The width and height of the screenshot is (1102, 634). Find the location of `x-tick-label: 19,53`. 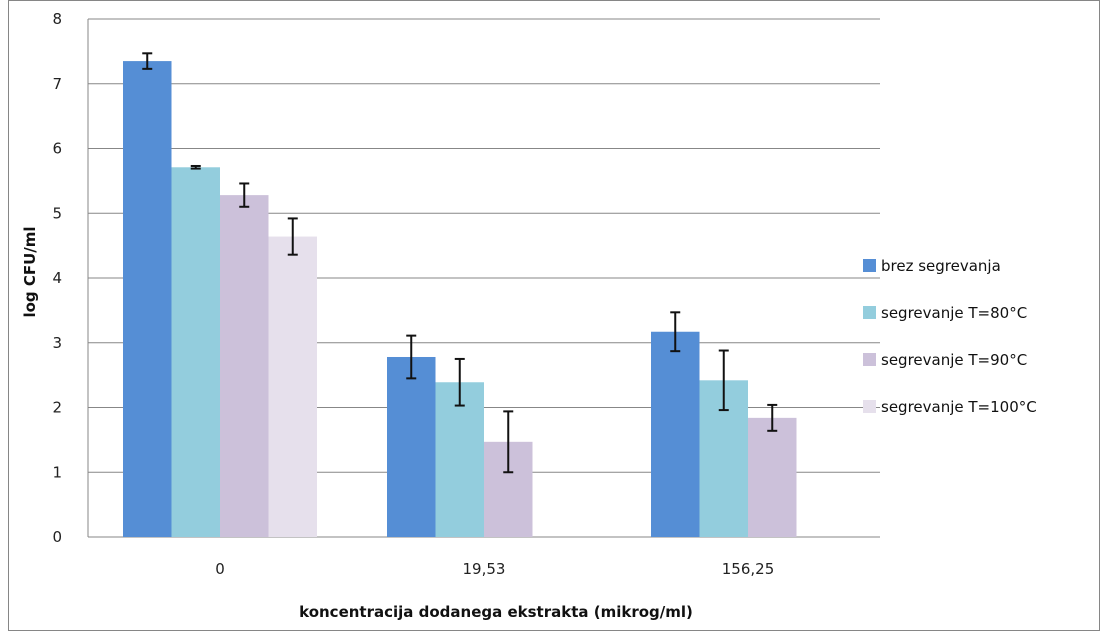

x-tick-label: 19,53 is located at coordinates (484, 569).